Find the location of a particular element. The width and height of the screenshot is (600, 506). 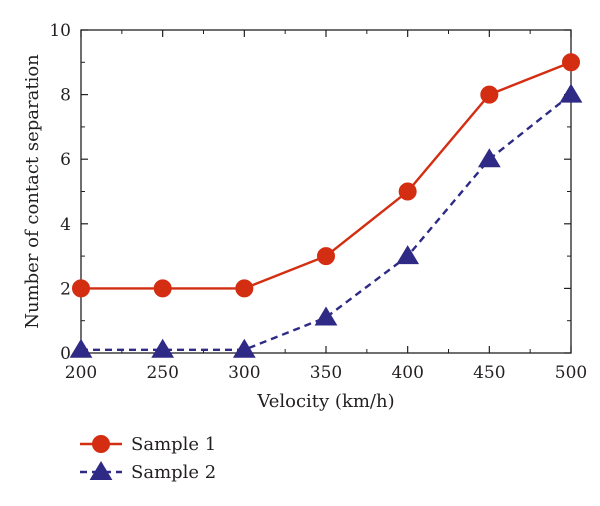

y-tick-label: 6 is located at coordinates (65, 160).